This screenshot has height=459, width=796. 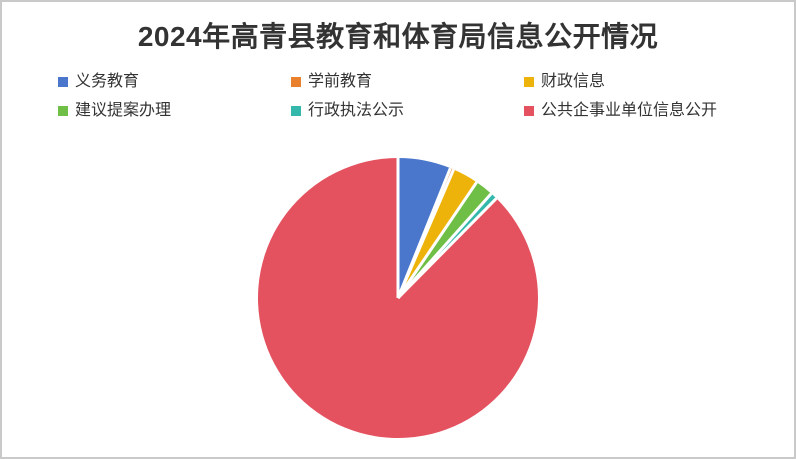 What do you see at coordinates (356, 110) in the screenshot?
I see `legend-item-label: 行政执法公示` at bounding box center [356, 110].